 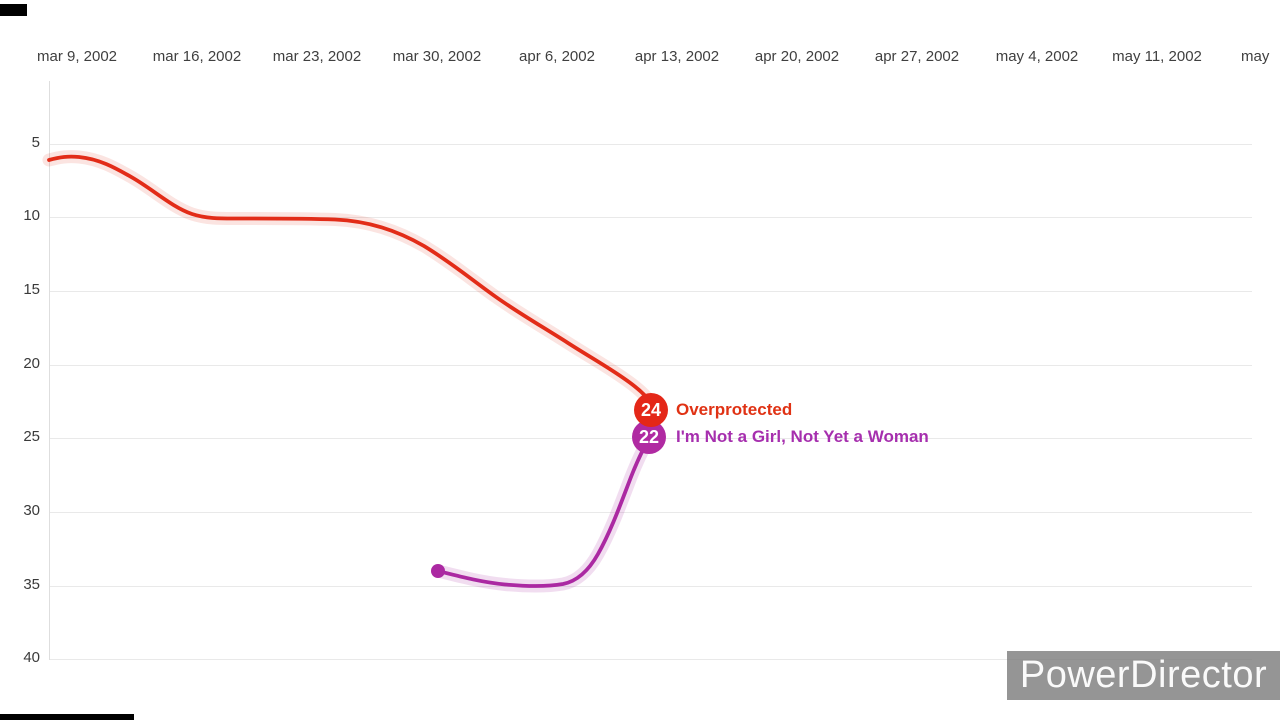 I want to click on song-title-overprotected: Overprotected, so click(x=734, y=409).